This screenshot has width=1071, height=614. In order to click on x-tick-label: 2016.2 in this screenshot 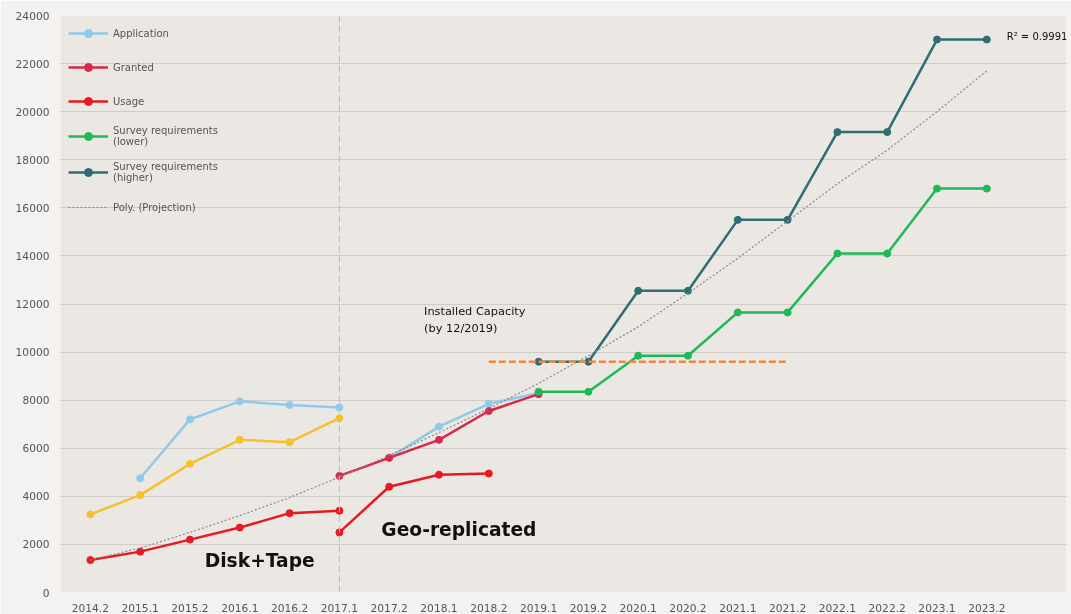, I will do `click(289, 607)`.